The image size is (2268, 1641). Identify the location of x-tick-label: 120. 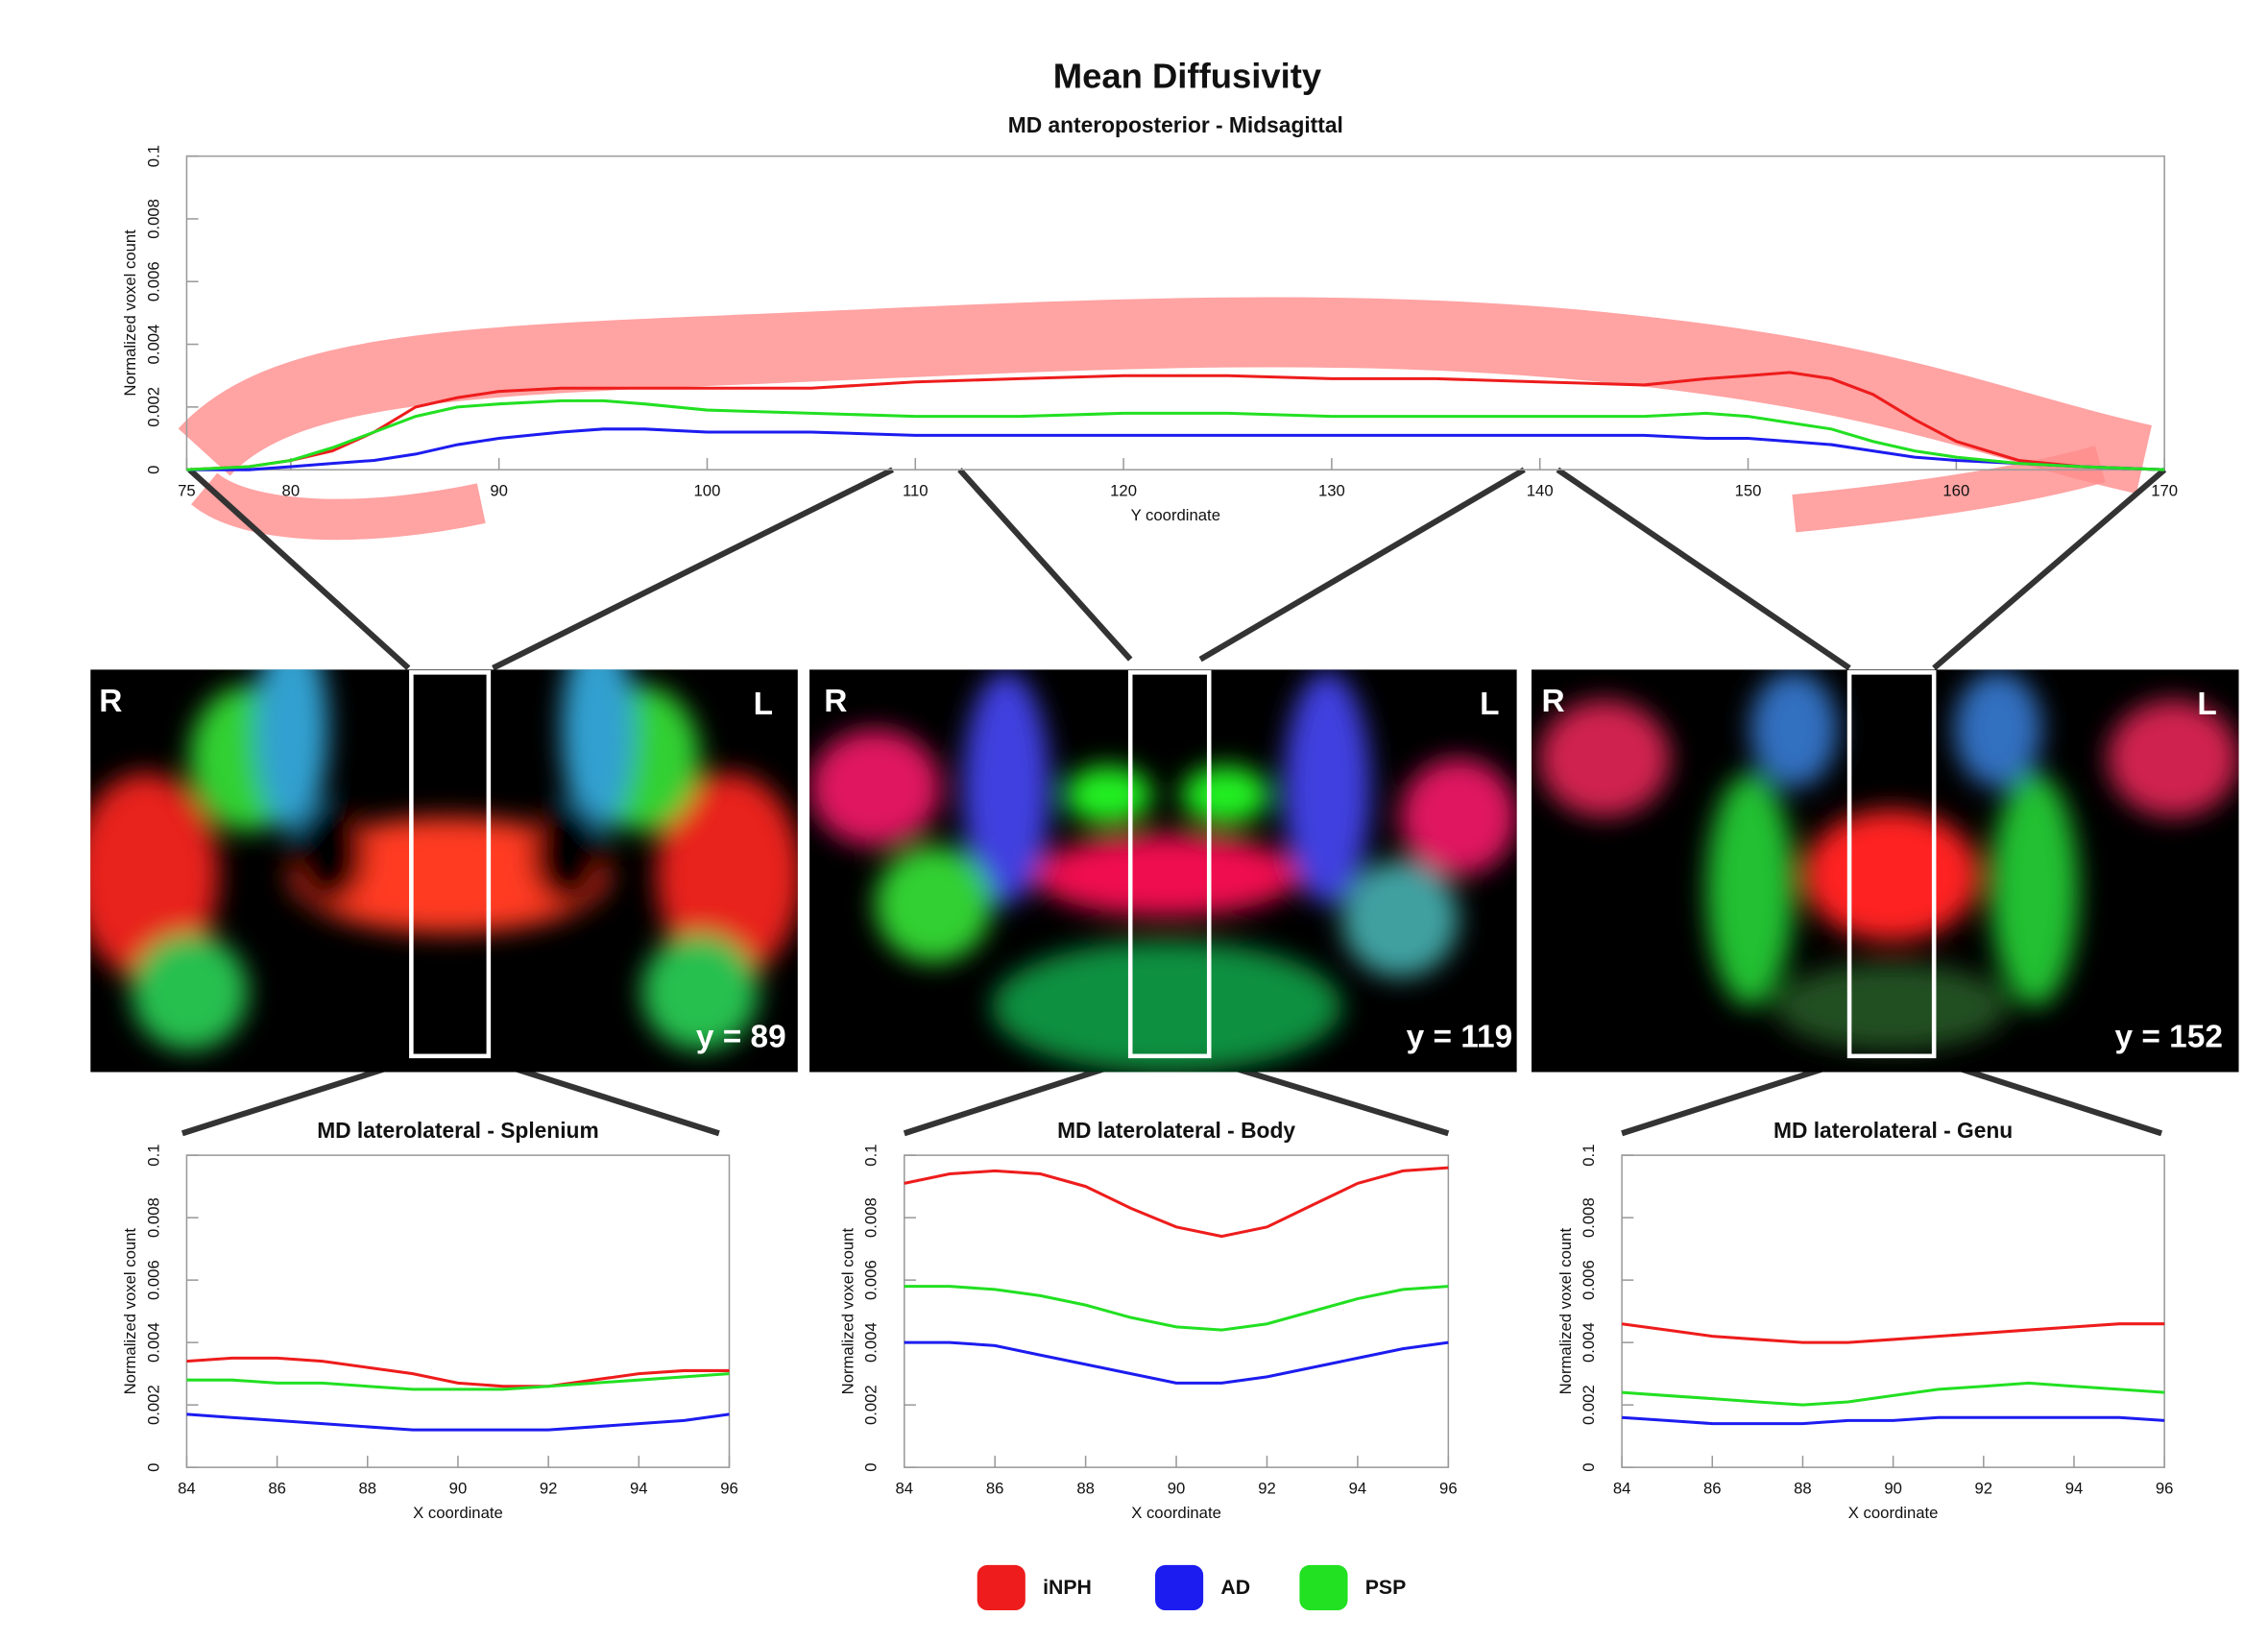
(1123, 490).